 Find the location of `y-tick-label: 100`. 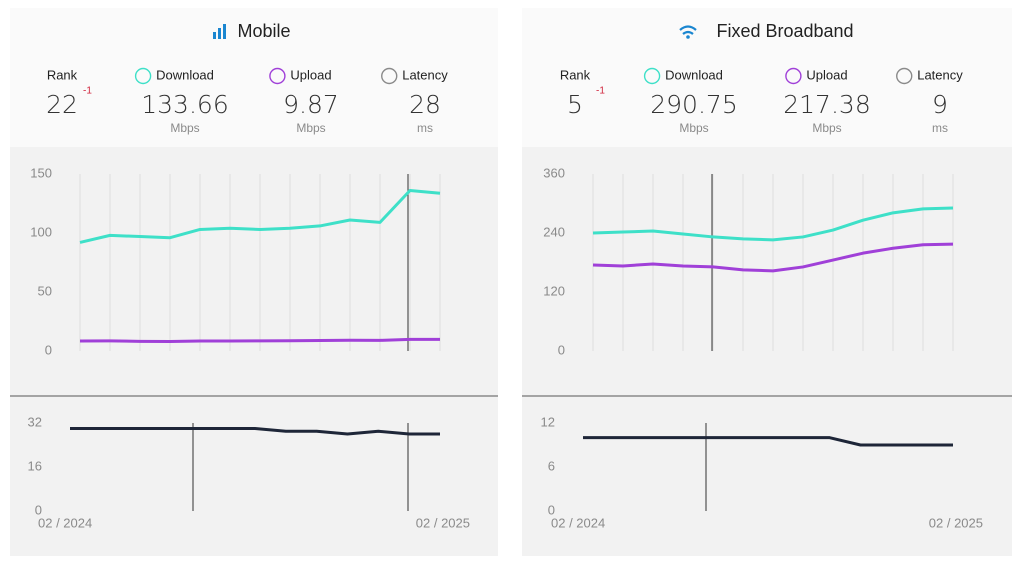

y-tick-label: 100 is located at coordinates (41, 231).